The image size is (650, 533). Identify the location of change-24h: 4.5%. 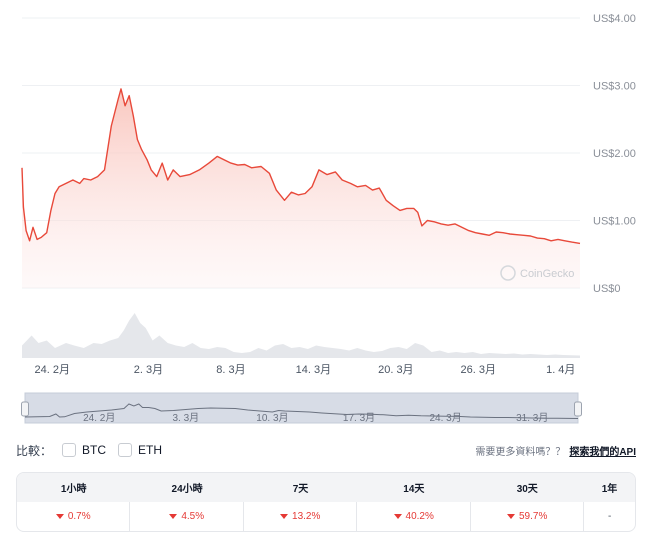
(187, 516).